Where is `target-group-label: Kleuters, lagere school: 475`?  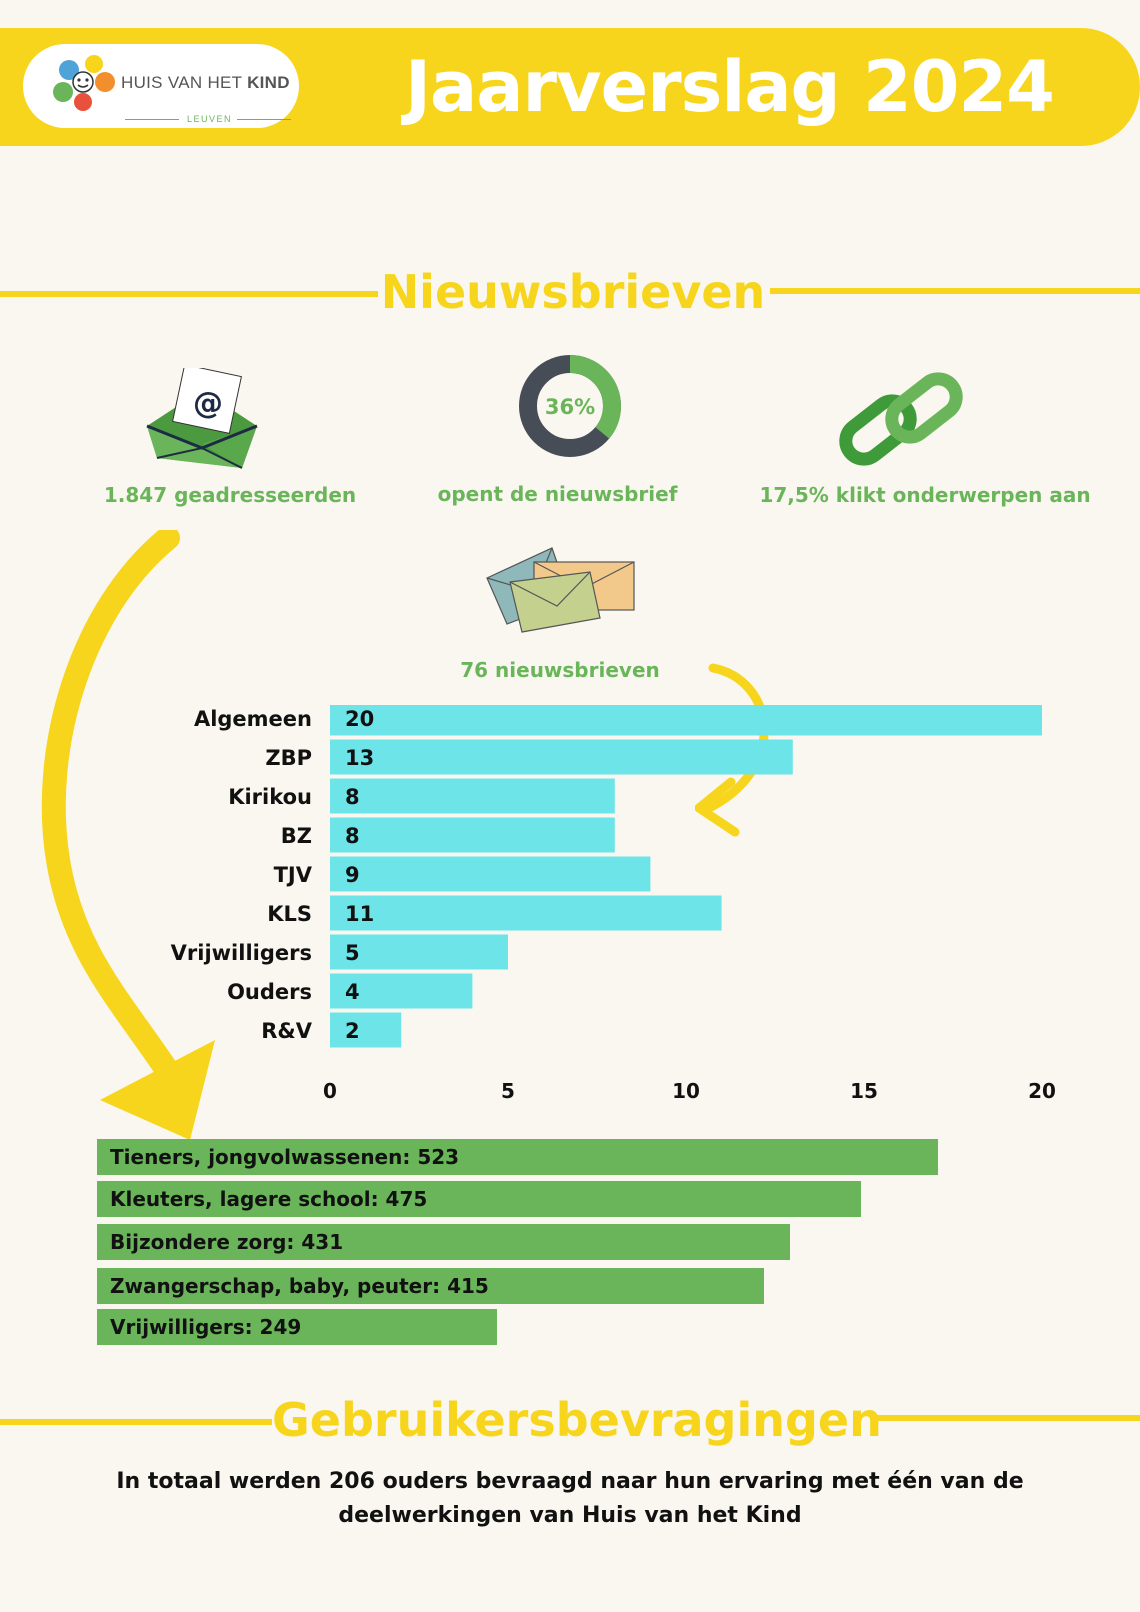
target-group-label: Kleuters, lagere school: 475 is located at coordinates (269, 1199).